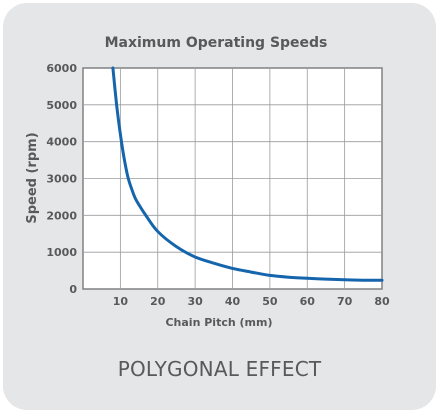 The width and height of the screenshot is (439, 413). What do you see at coordinates (382, 301) in the screenshot?
I see `x-tick-label: 80` at bounding box center [382, 301].